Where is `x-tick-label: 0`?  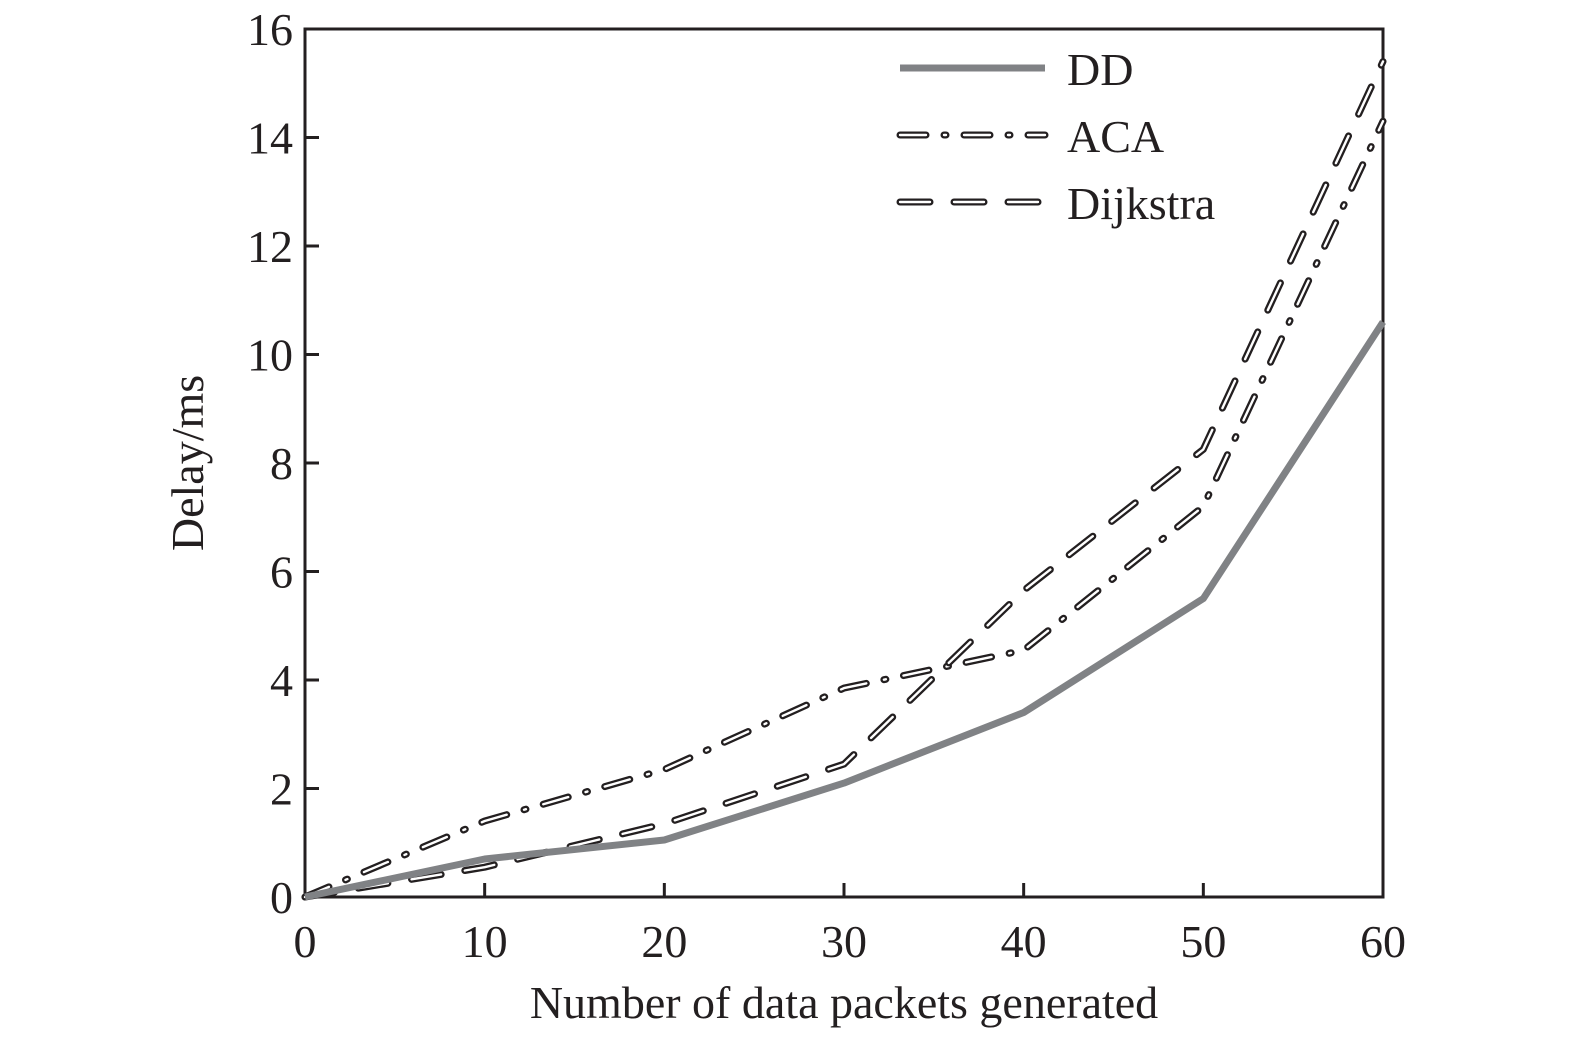
x-tick-label: 0 is located at coordinates (305, 941).